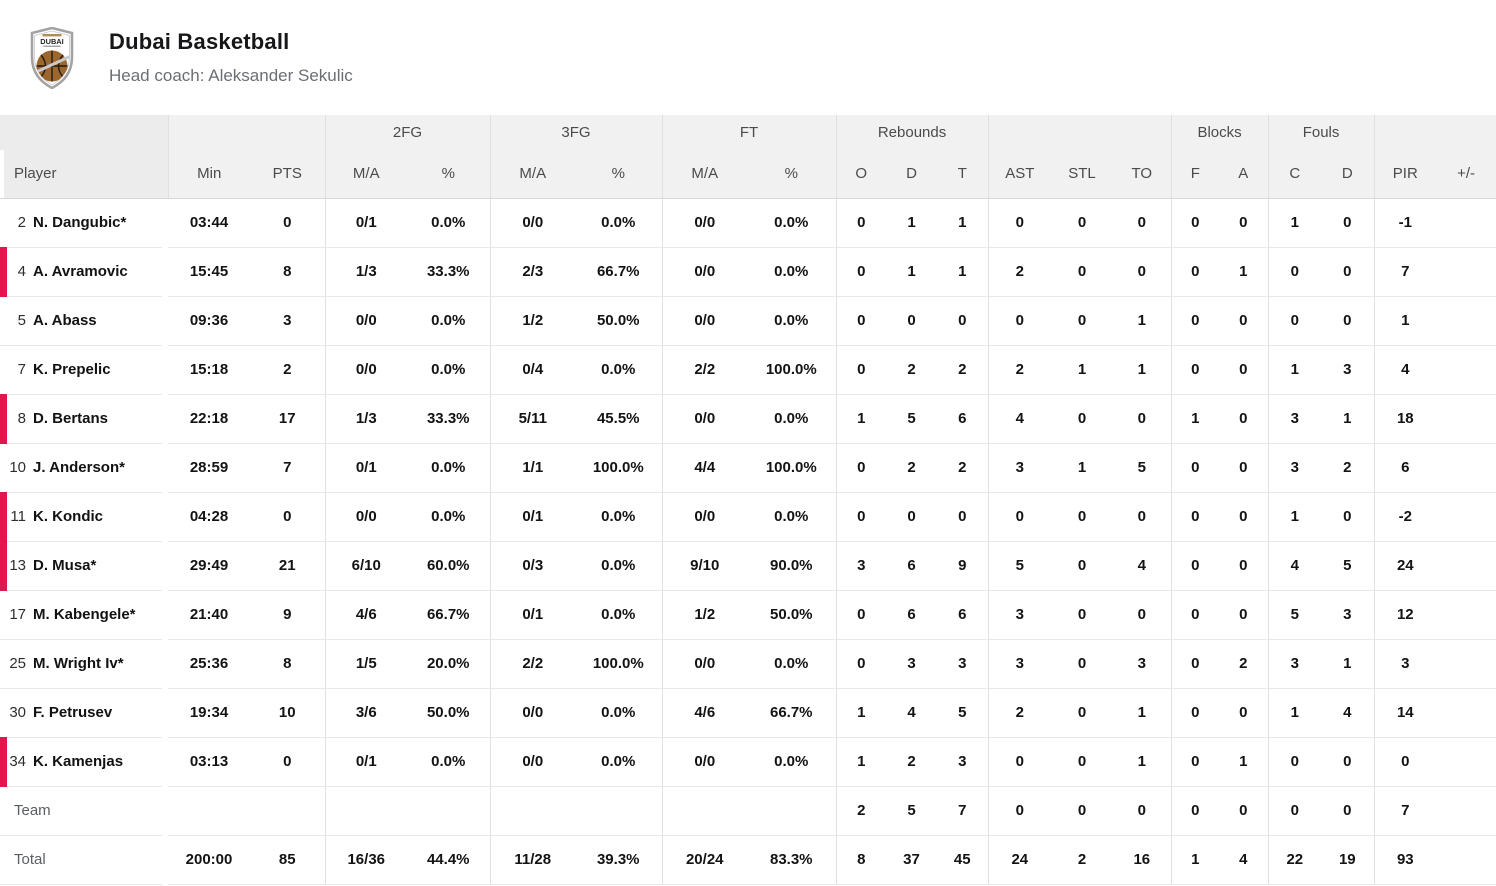 The image size is (1496, 886). Describe the element at coordinates (963, 664) in the screenshot. I see `stat-reb-t: 3` at that location.